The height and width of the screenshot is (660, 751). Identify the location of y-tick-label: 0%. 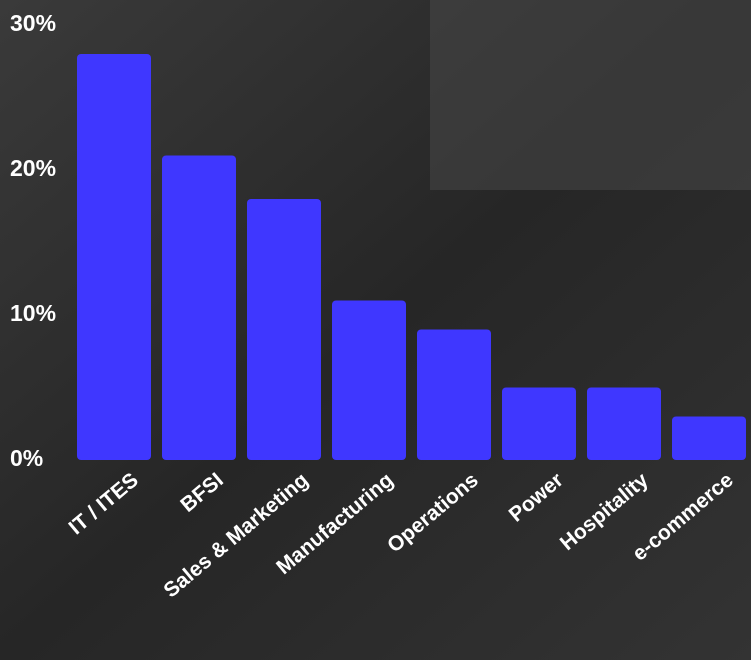
(26, 458).